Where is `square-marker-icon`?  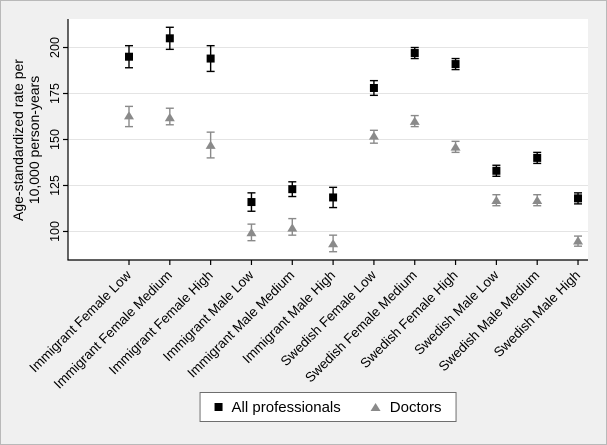
square-marker-icon is located at coordinates (218, 407).